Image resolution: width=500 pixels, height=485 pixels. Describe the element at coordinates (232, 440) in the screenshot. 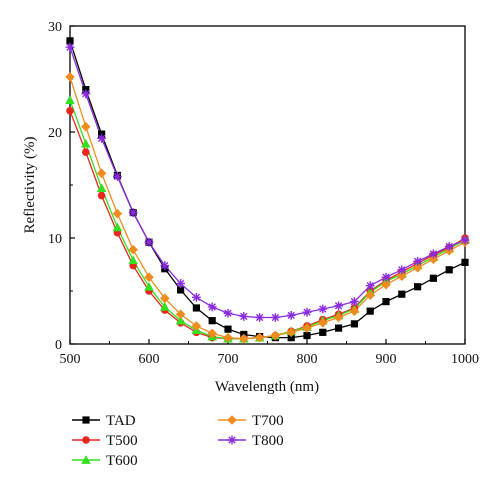

I see `legend-marker-t800` at that location.